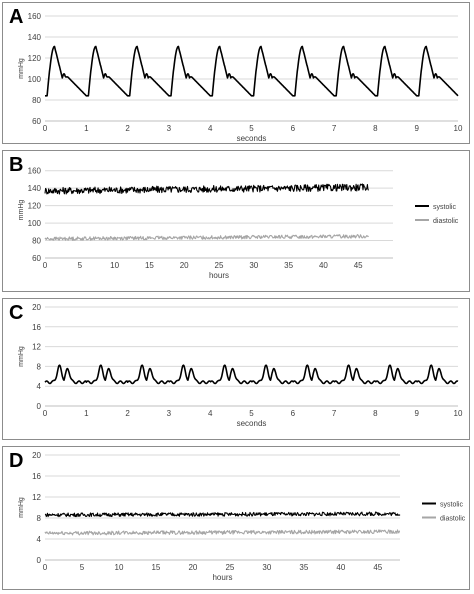  I want to click on panel-letter-d: D, so click(16, 461).